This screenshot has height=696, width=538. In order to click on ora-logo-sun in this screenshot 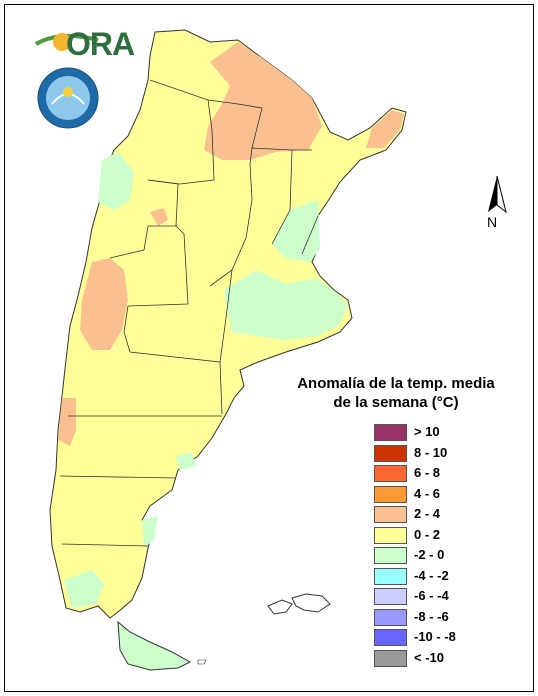, I will do `click(62, 42)`.